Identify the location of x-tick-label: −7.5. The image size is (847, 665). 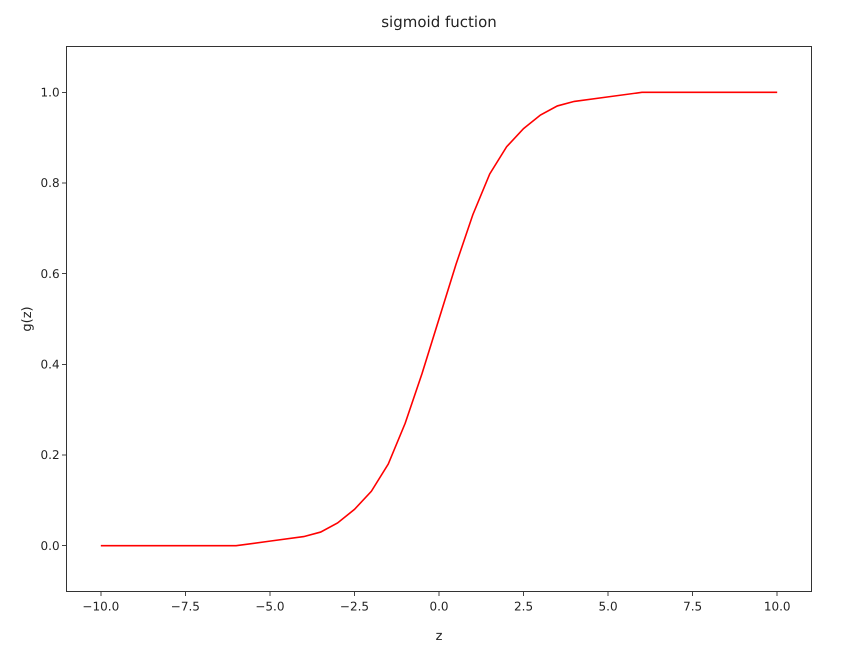
(185, 606).